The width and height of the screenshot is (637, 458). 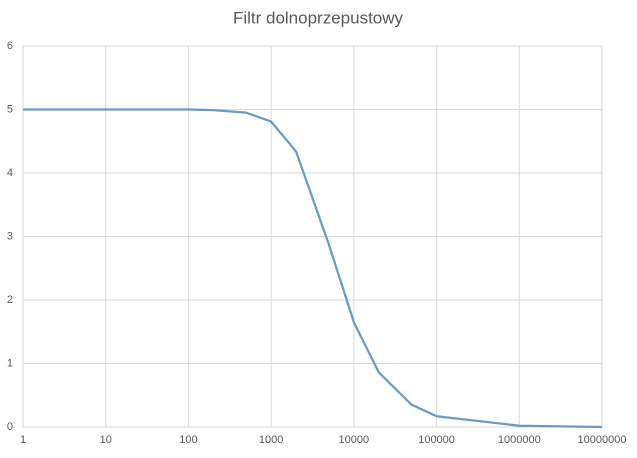 I want to click on y-tick-label: 2, so click(x=10, y=300).